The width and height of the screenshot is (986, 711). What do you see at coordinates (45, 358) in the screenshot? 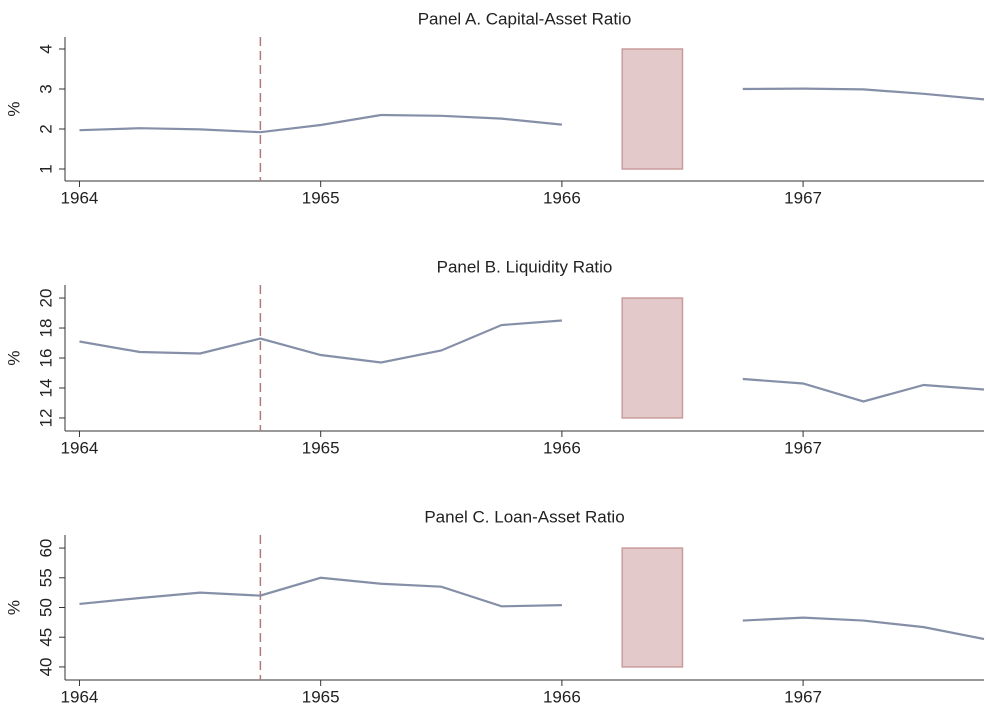
I see `y-tick-label: 16` at bounding box center [45, 358].